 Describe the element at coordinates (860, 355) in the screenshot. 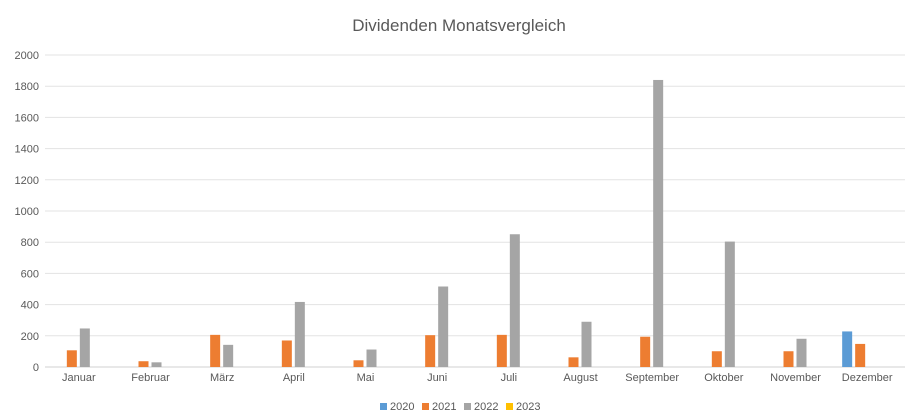

I see `bar-2021-Dezember` at that location.